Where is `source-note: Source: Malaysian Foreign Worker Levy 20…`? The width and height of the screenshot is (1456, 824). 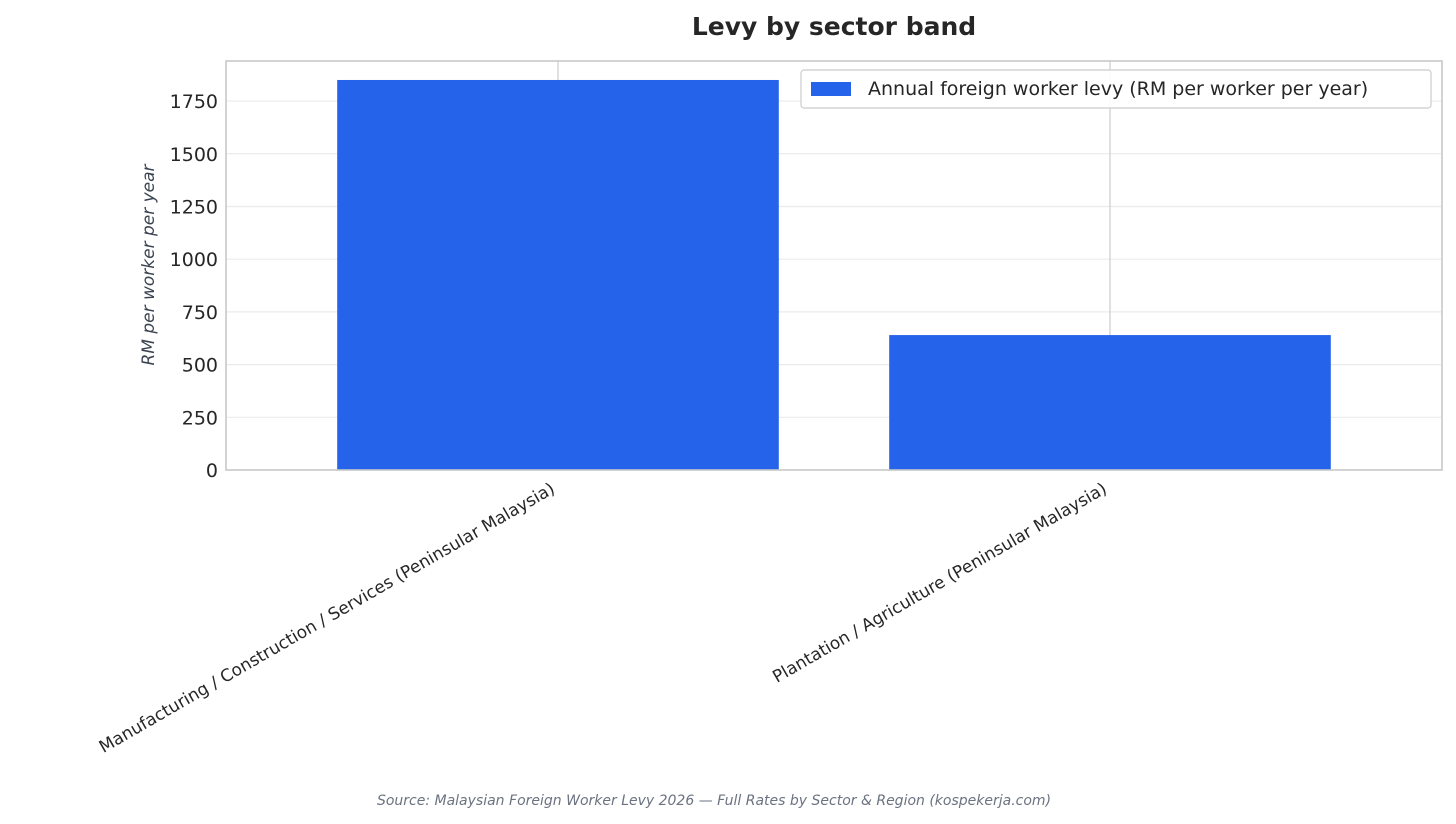
source-note: Source: Malaysian Foreign Worker Levy 20… is located at coordinates (714, 801).